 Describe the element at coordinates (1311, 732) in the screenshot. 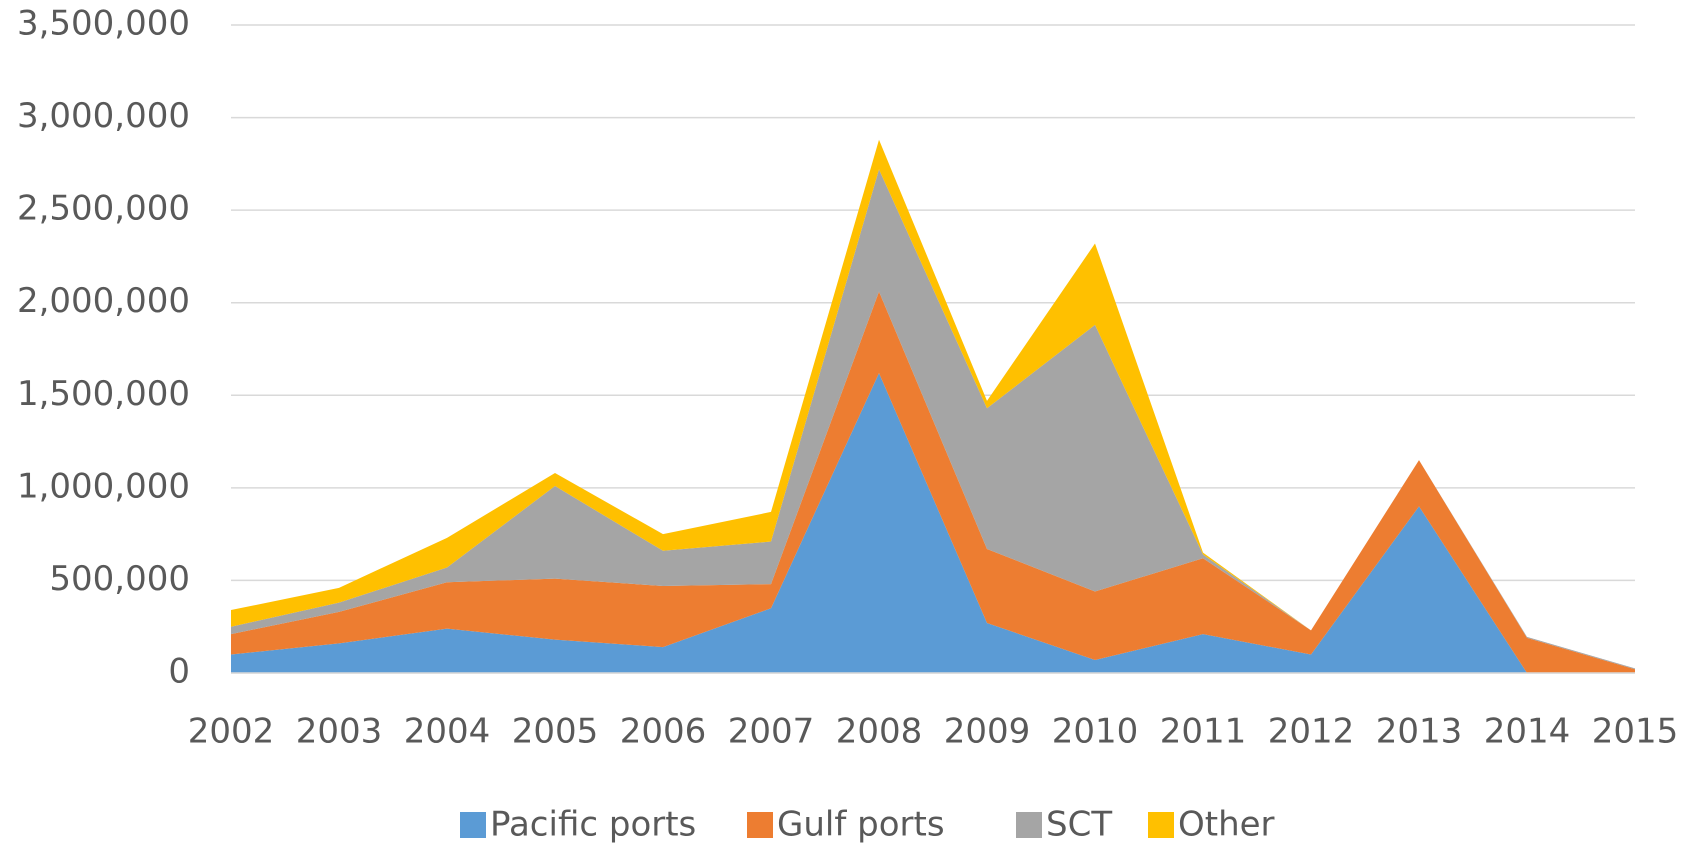

I see `x-tick-label: 2012` at that location.